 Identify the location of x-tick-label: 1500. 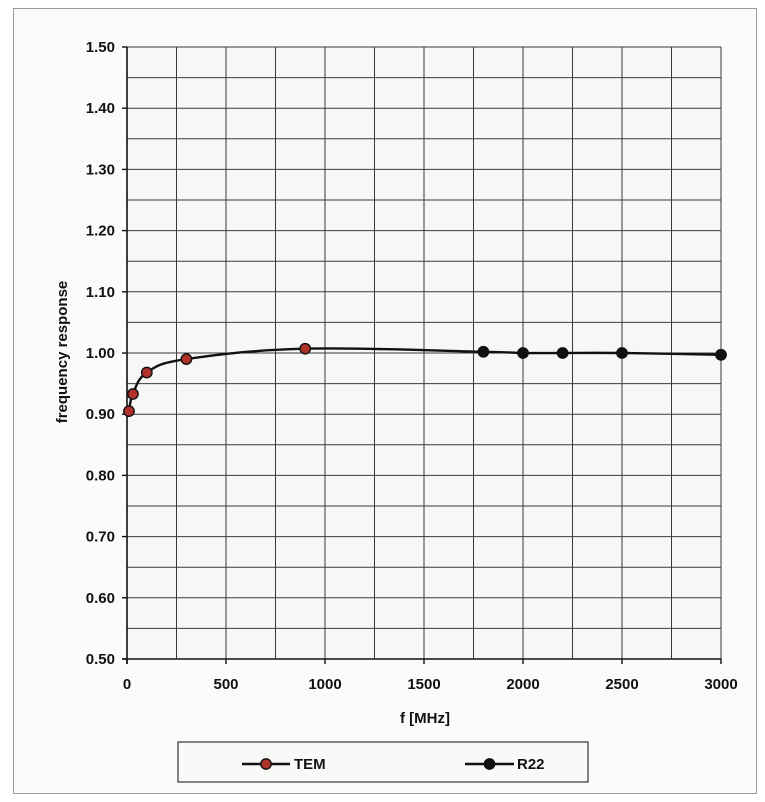
(423, 684).